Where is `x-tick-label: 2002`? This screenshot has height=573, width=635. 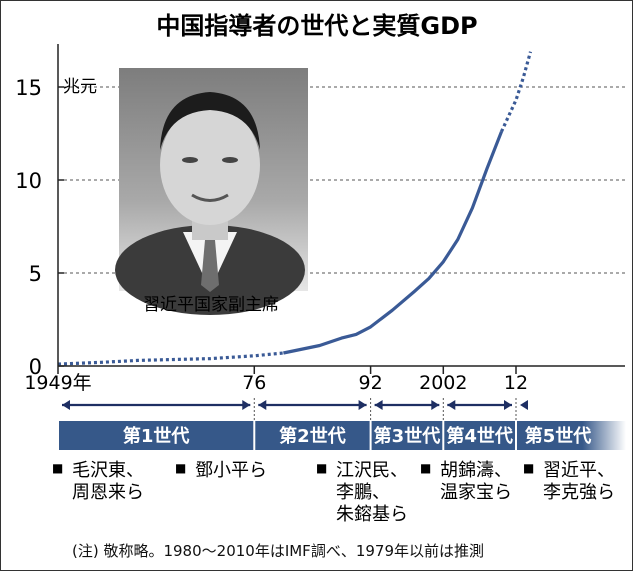 x-tick-label: 2002 is located at coordinates (443, 383).